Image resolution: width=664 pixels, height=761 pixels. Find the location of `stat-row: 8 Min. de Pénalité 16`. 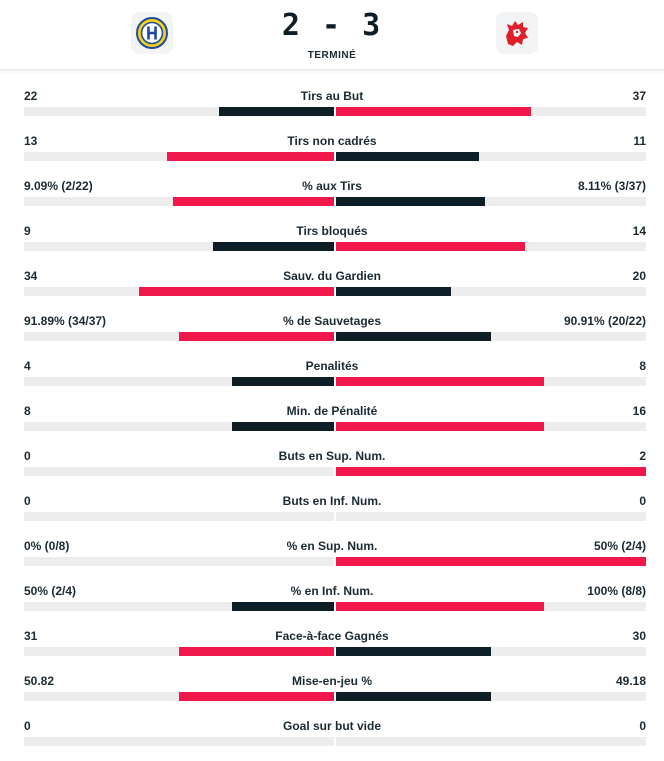

stat-row: 8 Min. de Pénalité 16 is located at coordinates (332, 416).